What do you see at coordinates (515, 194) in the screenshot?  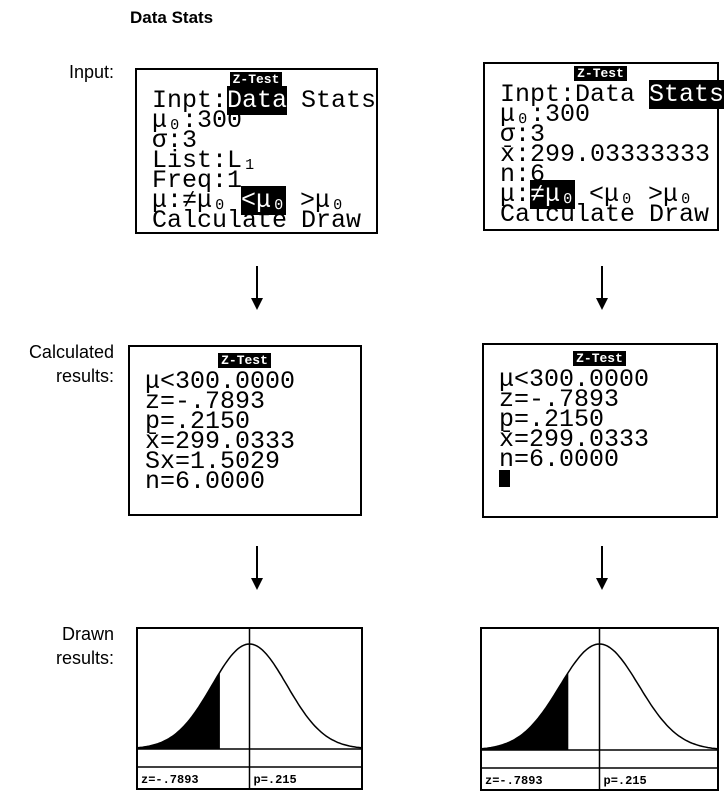 I see `screen-text: μ:` at bounding box center [515, 194].